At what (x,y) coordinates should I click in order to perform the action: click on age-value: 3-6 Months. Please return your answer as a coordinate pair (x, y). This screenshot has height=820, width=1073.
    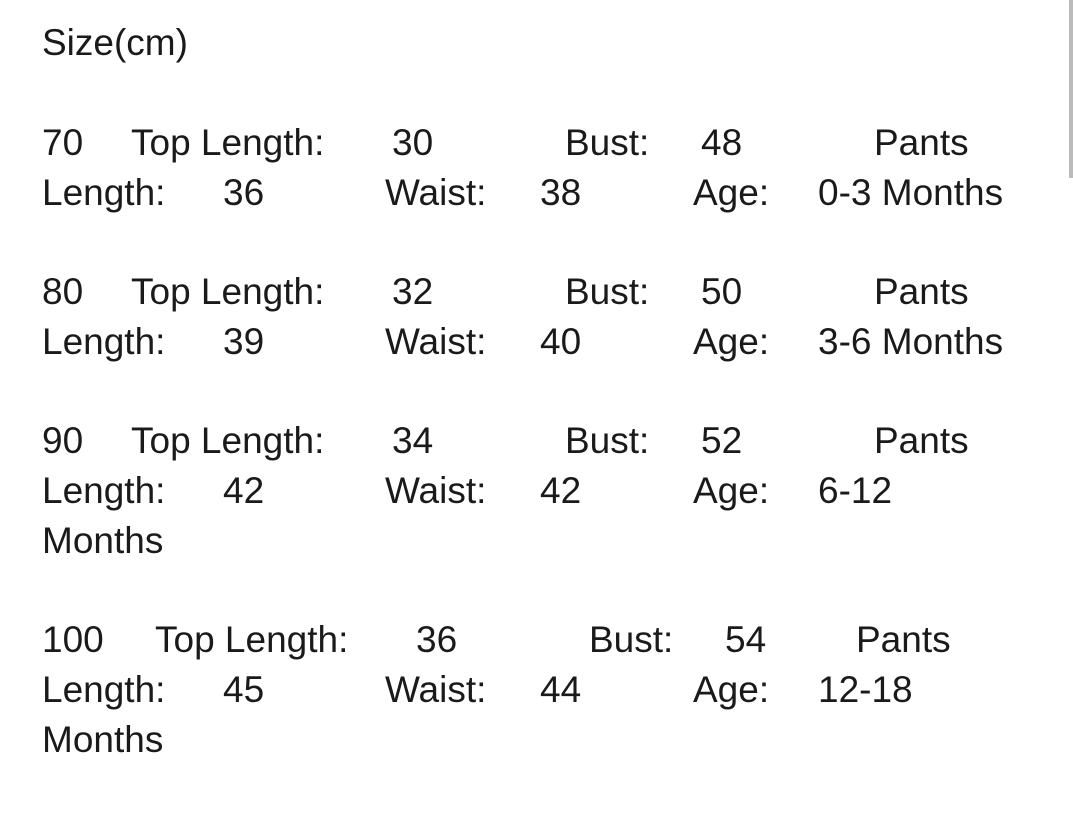
    Looking at the image, I should click on (911, 341).